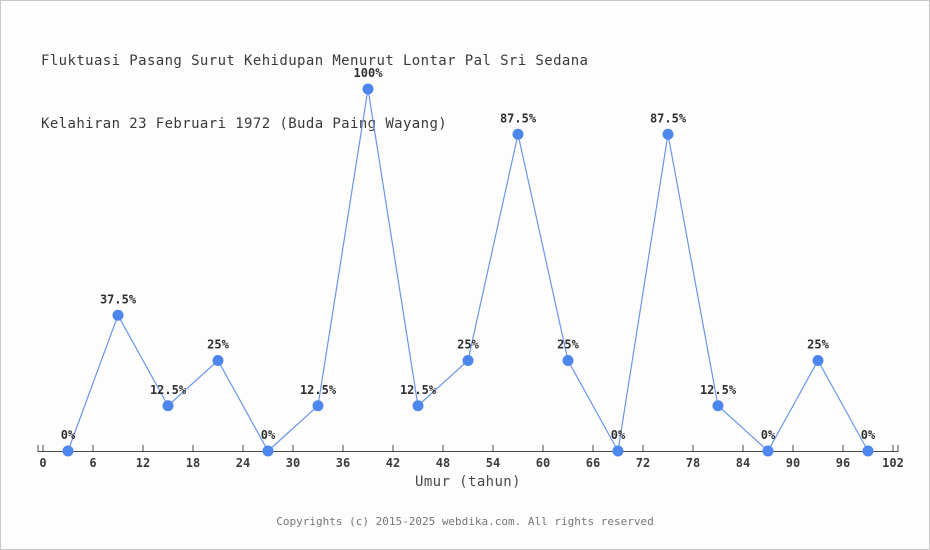  I want to click on x-axis-tick-label: 6, so click(92, 463).